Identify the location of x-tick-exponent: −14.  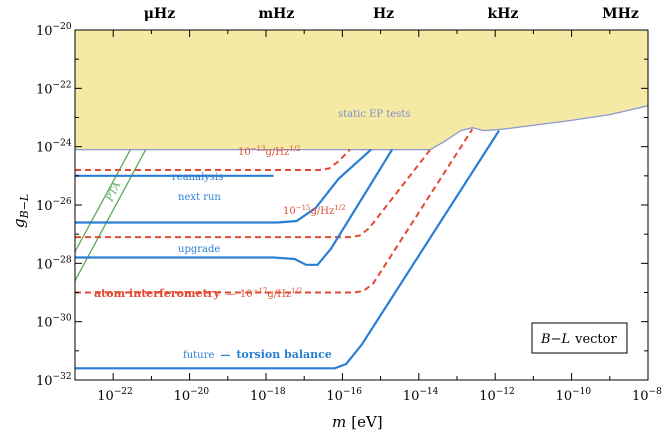
(428, 392).